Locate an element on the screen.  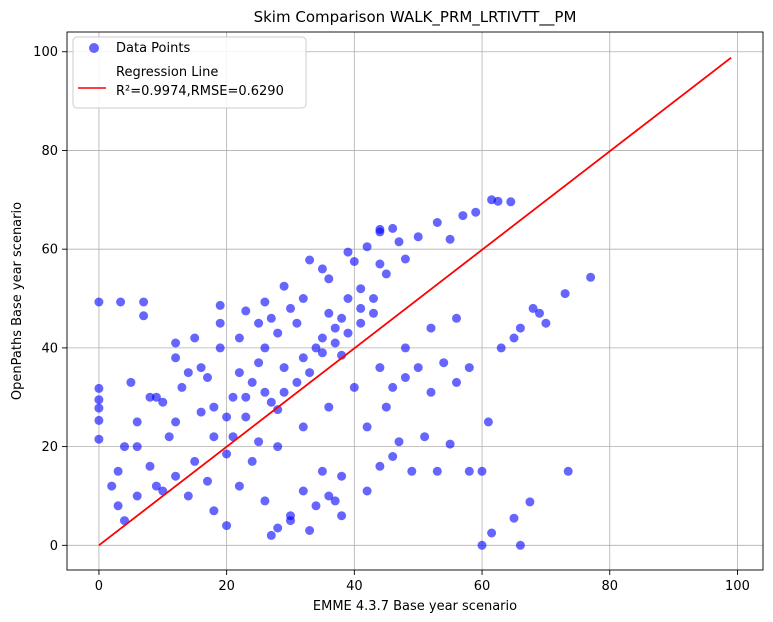
x-tick-label: 100 is located at coordinates (737, 586).